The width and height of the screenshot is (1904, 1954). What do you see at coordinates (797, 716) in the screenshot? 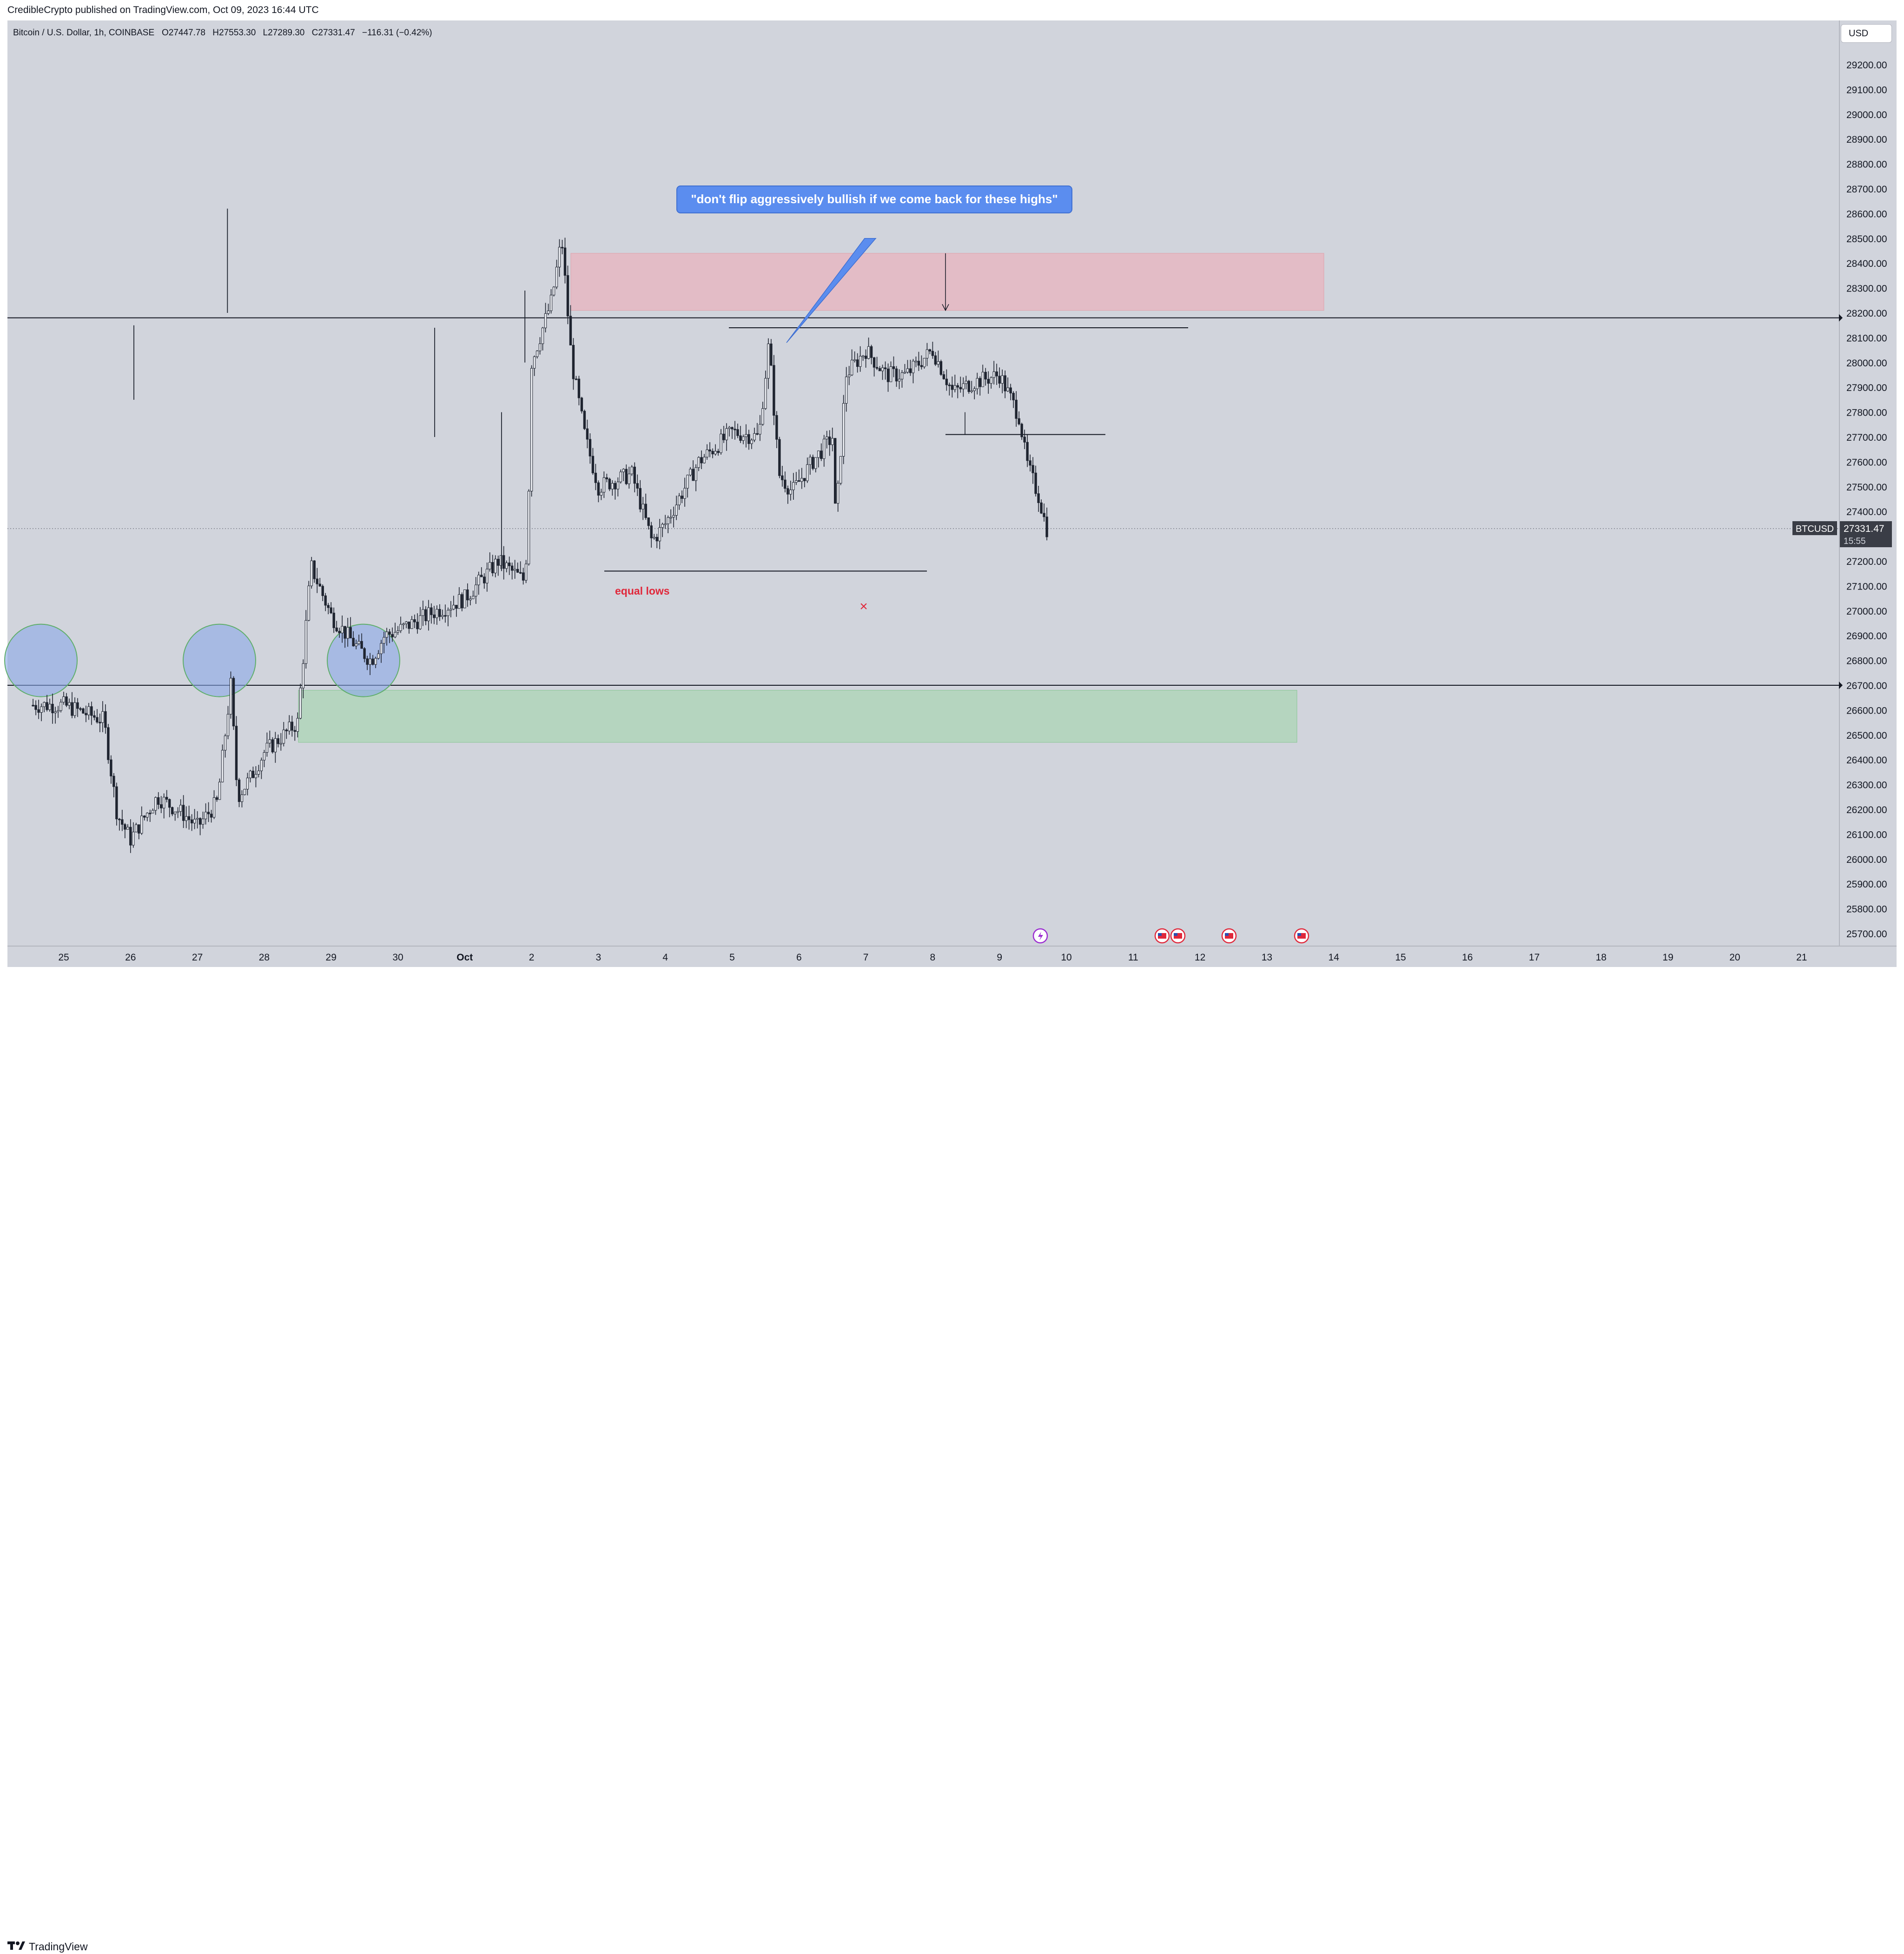
I see `support-zone` at bounding box center [797, 716].